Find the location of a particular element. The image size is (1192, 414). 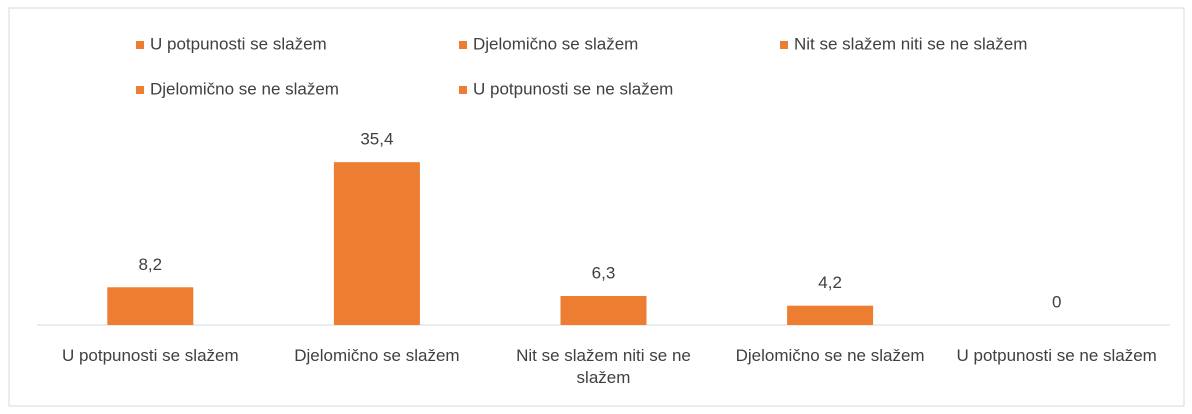

data-label: 6,3 is located at coordinates (604, 273).